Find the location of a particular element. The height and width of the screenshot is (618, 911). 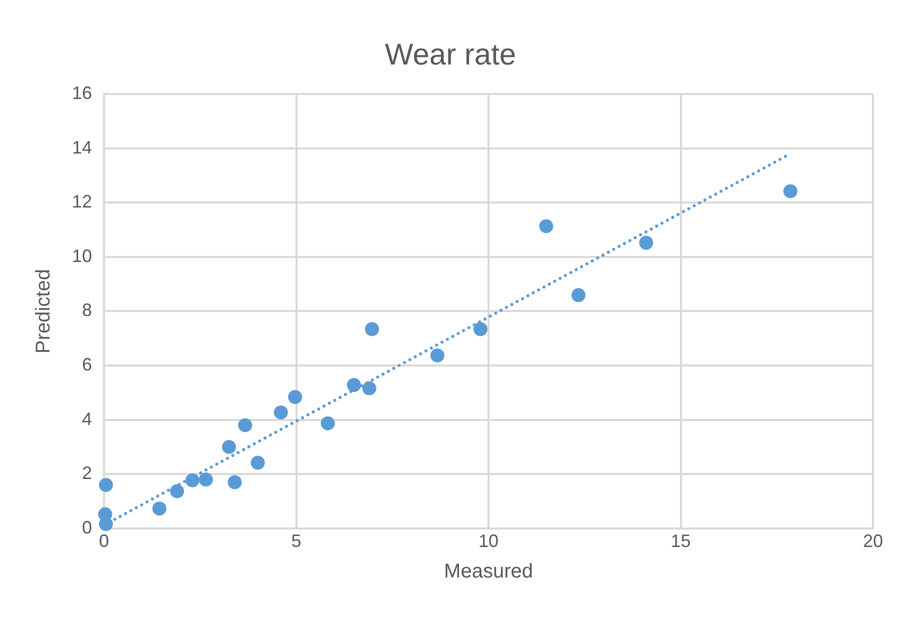

y-tick-label: 8 is located at coordinates (87, 310).